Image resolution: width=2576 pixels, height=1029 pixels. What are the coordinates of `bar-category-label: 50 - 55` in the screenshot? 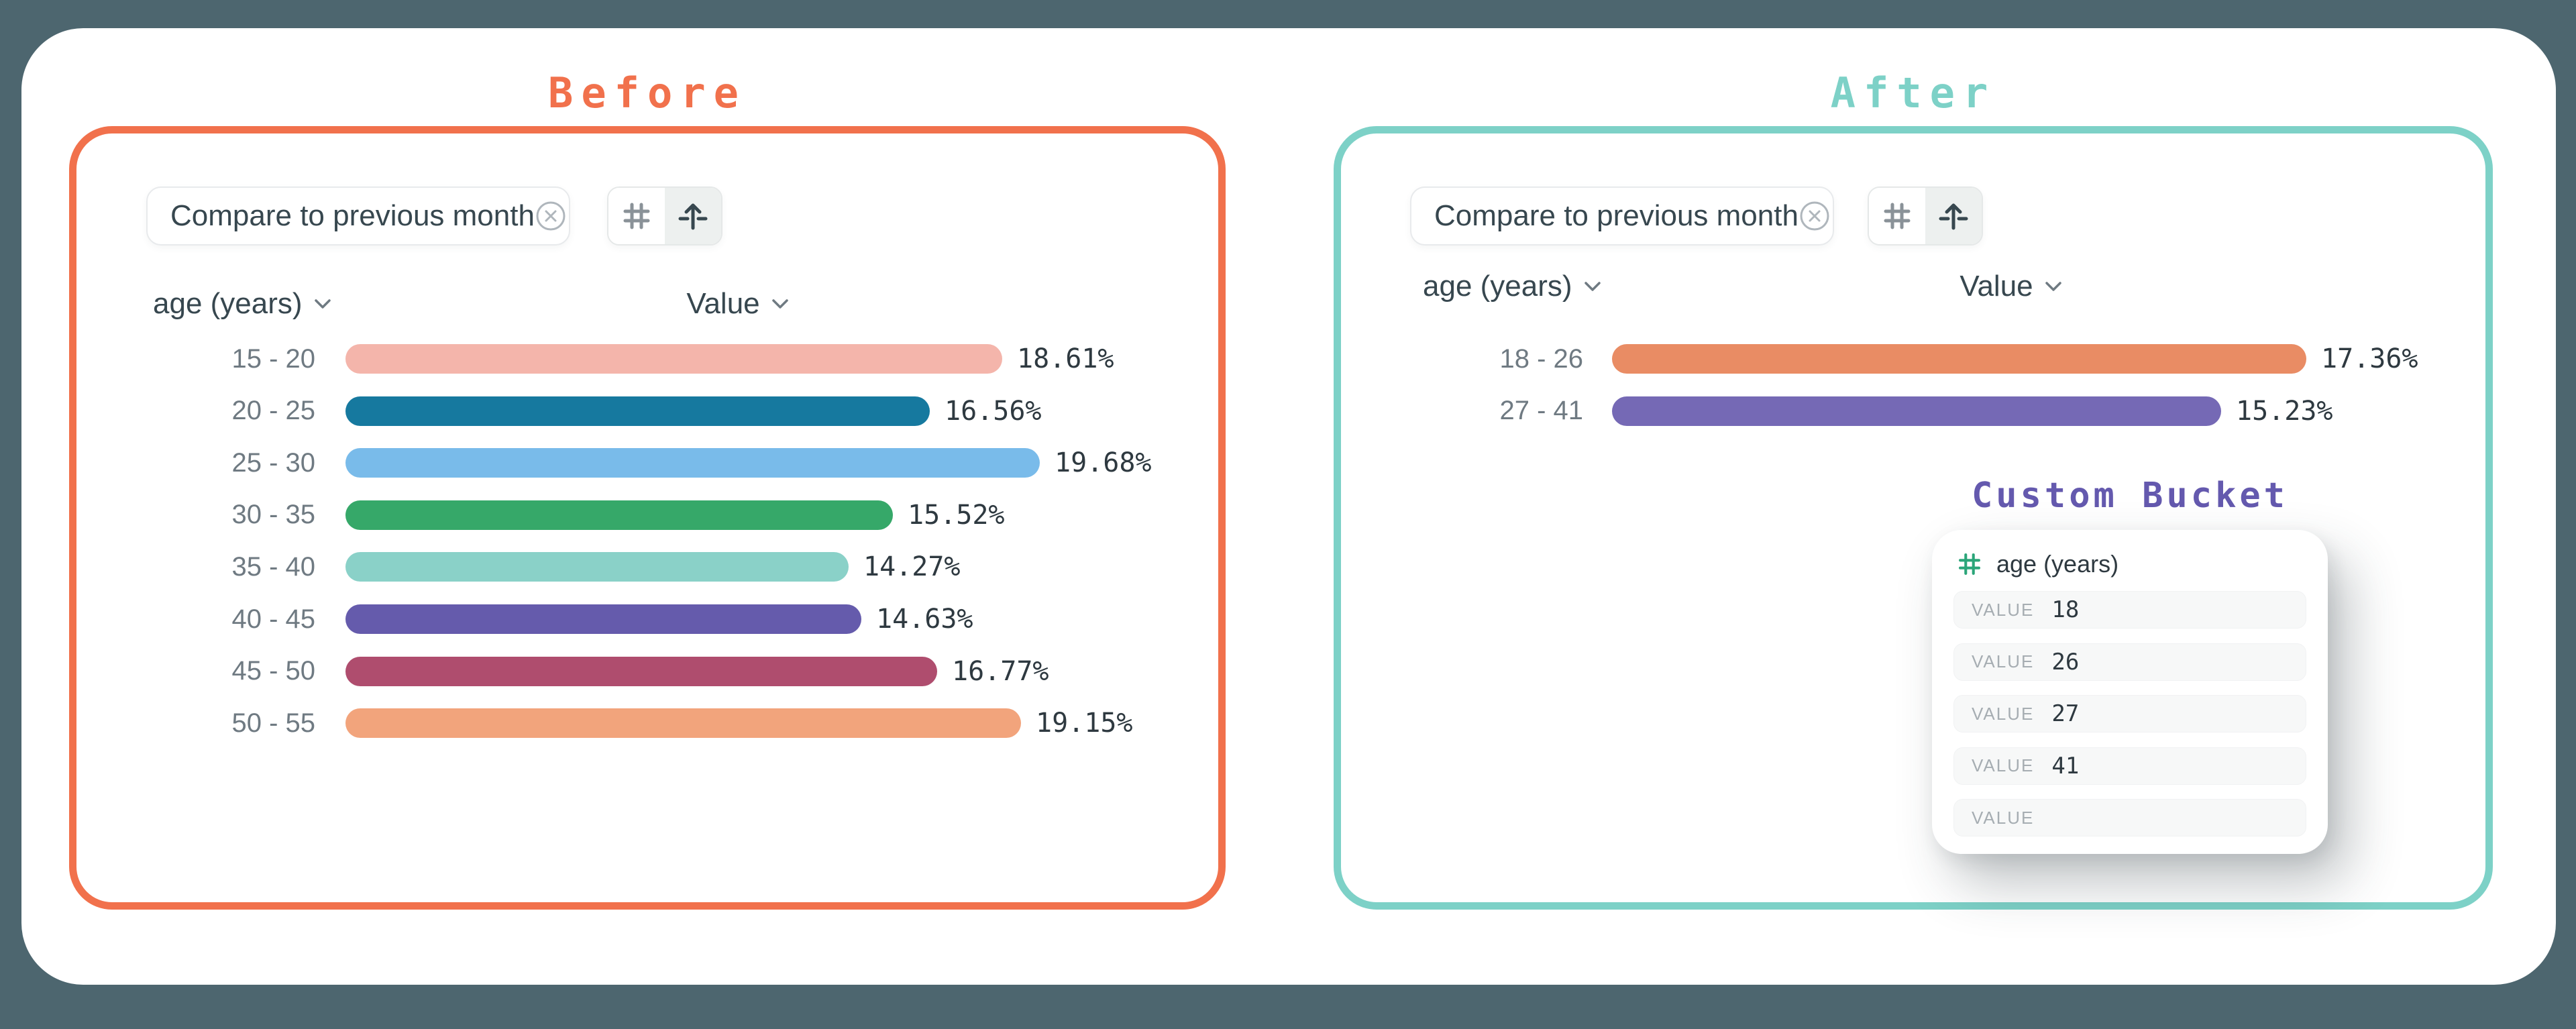 It's located at (273, 723).